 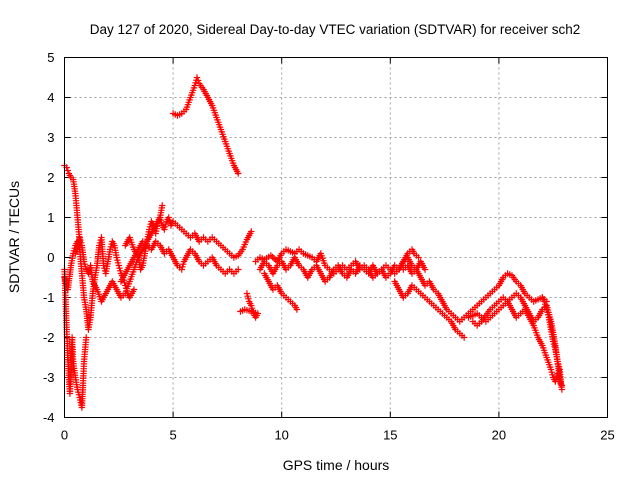 What do you see at coordinates (49, 417) in the screenshot?
I see `y-tick-label: -4` at bounding box center [49, 417].